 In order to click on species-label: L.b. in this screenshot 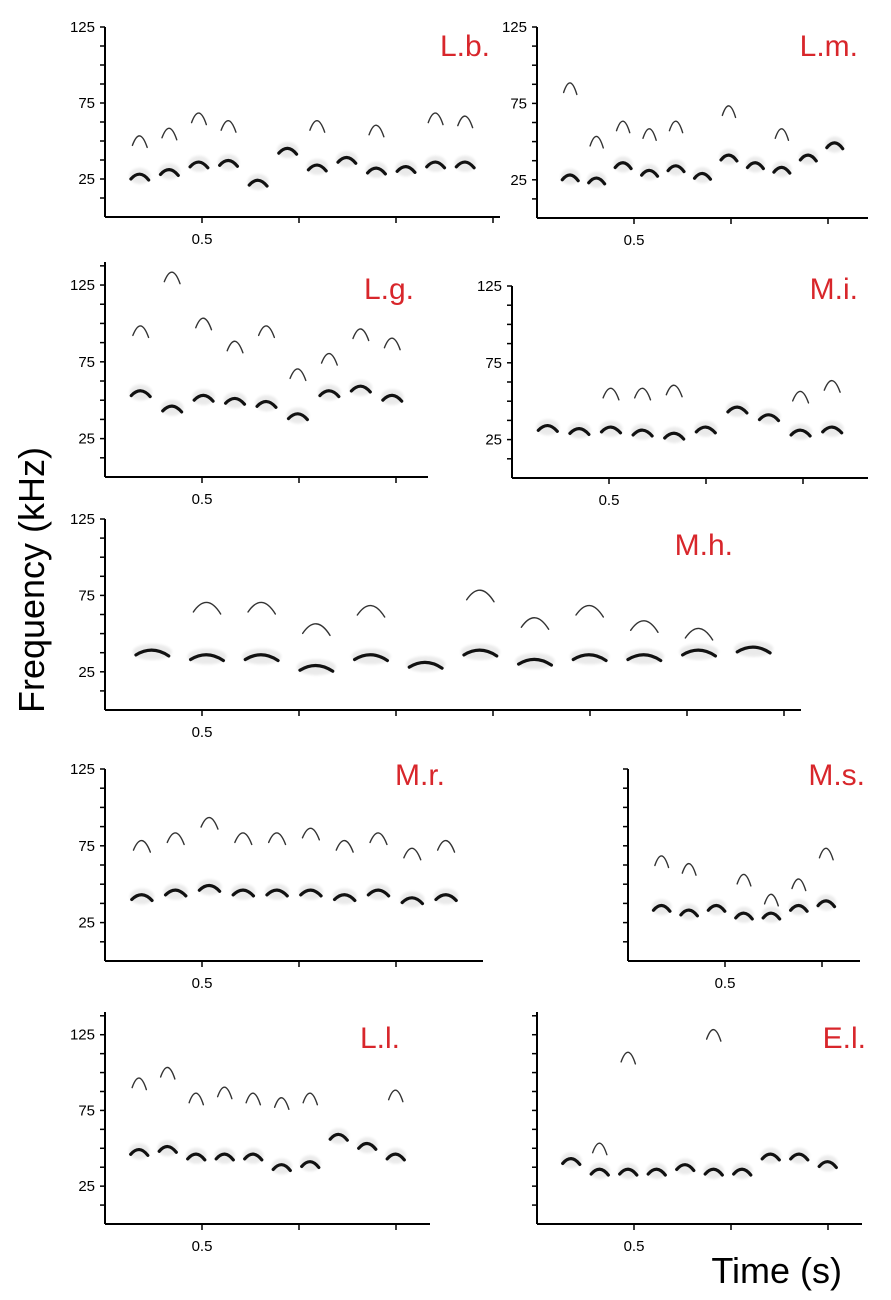, I will do `click(465, 46)`.